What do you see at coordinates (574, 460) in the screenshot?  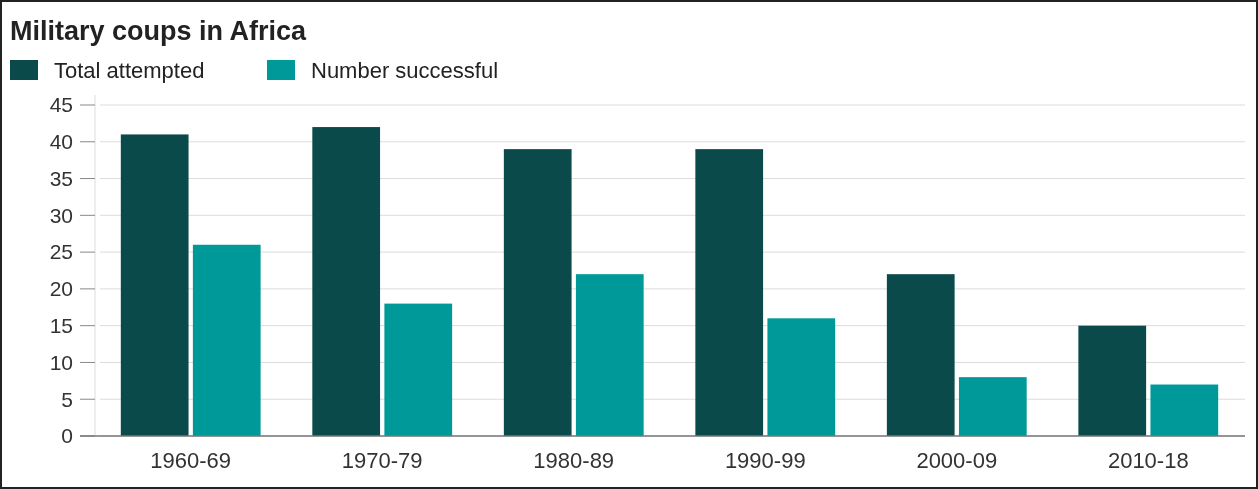 I see `x-tick-label: 1980-89` at bounding box center [574, 460].